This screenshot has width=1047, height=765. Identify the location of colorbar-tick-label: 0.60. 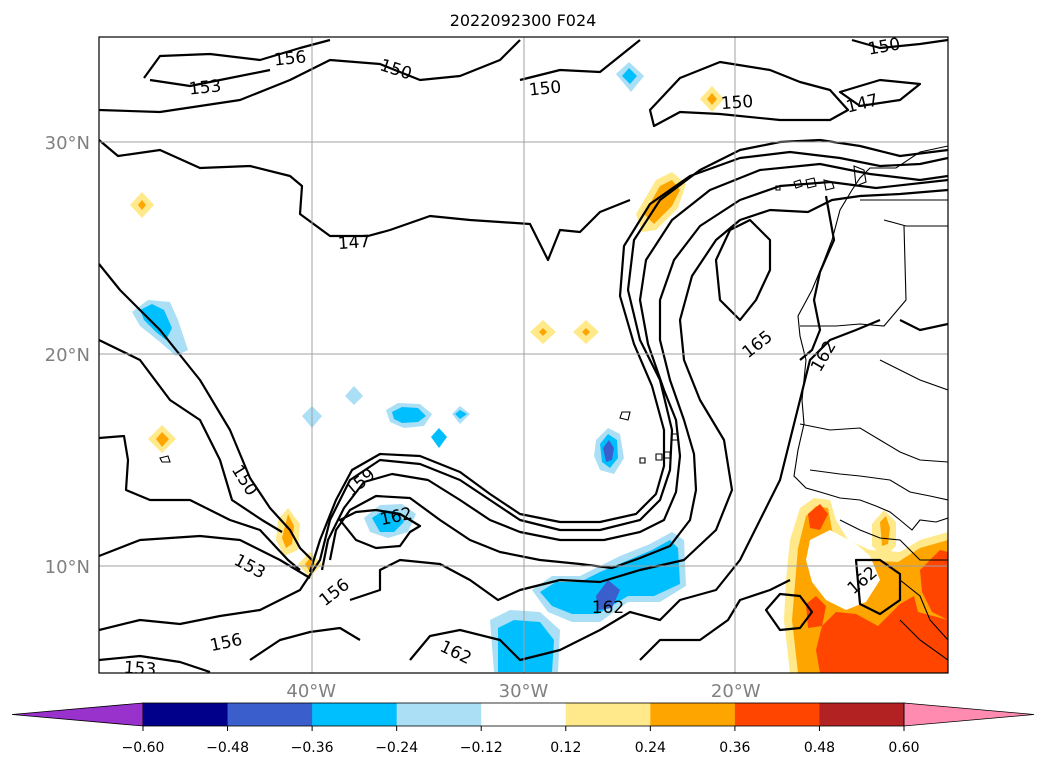
(903, 748).